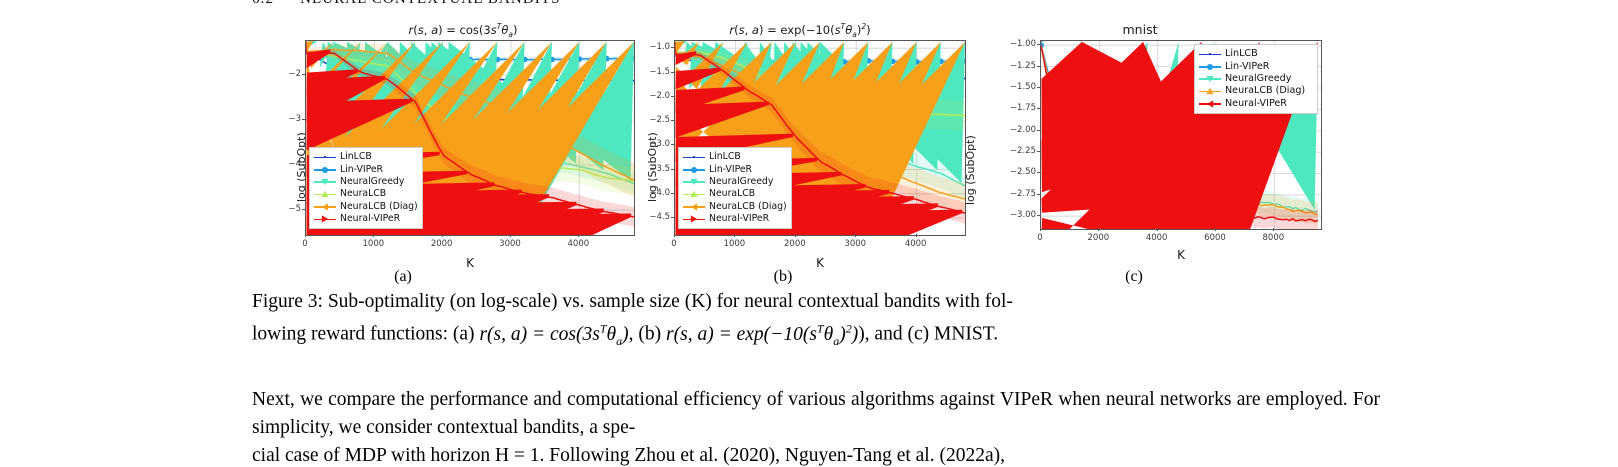  I want to click on panel-b-ytick: −2.5, so click(659, 120).